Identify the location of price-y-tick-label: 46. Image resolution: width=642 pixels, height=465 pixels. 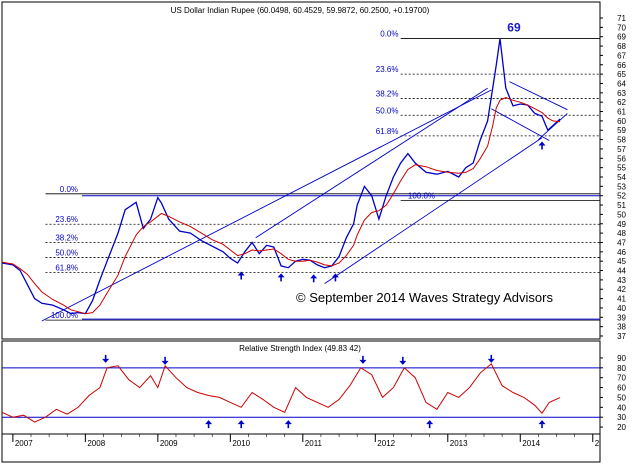
(621, 252).